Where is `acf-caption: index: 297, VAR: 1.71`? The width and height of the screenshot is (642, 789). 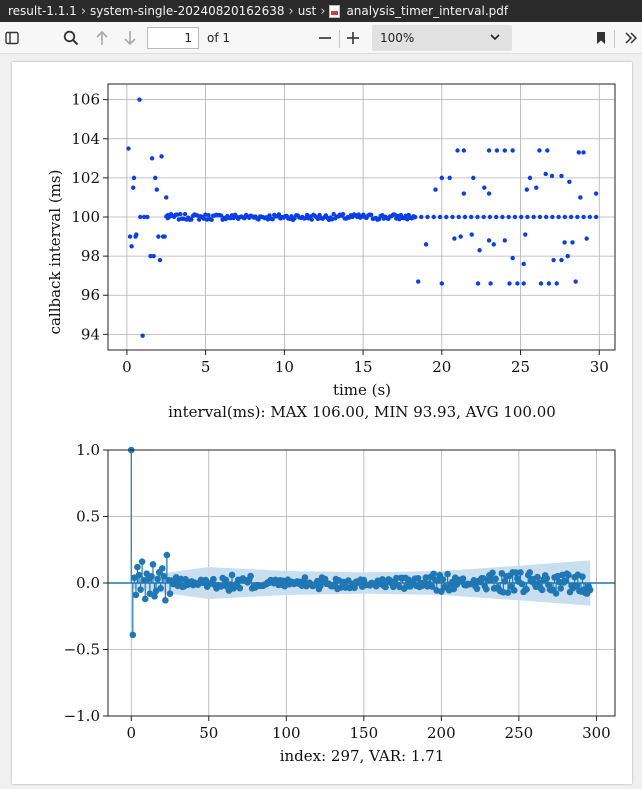
acf-caption: index: 297, VAR: 1.71 is located at coordinates (362, 756).